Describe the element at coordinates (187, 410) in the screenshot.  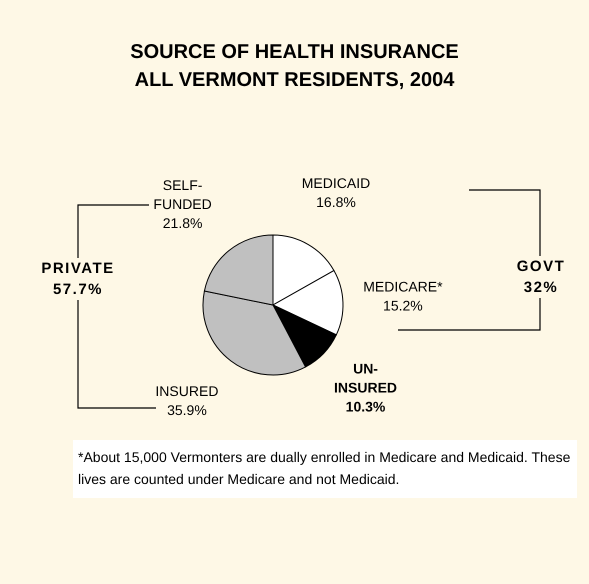
I see `data-label: 35.9%` at that location.